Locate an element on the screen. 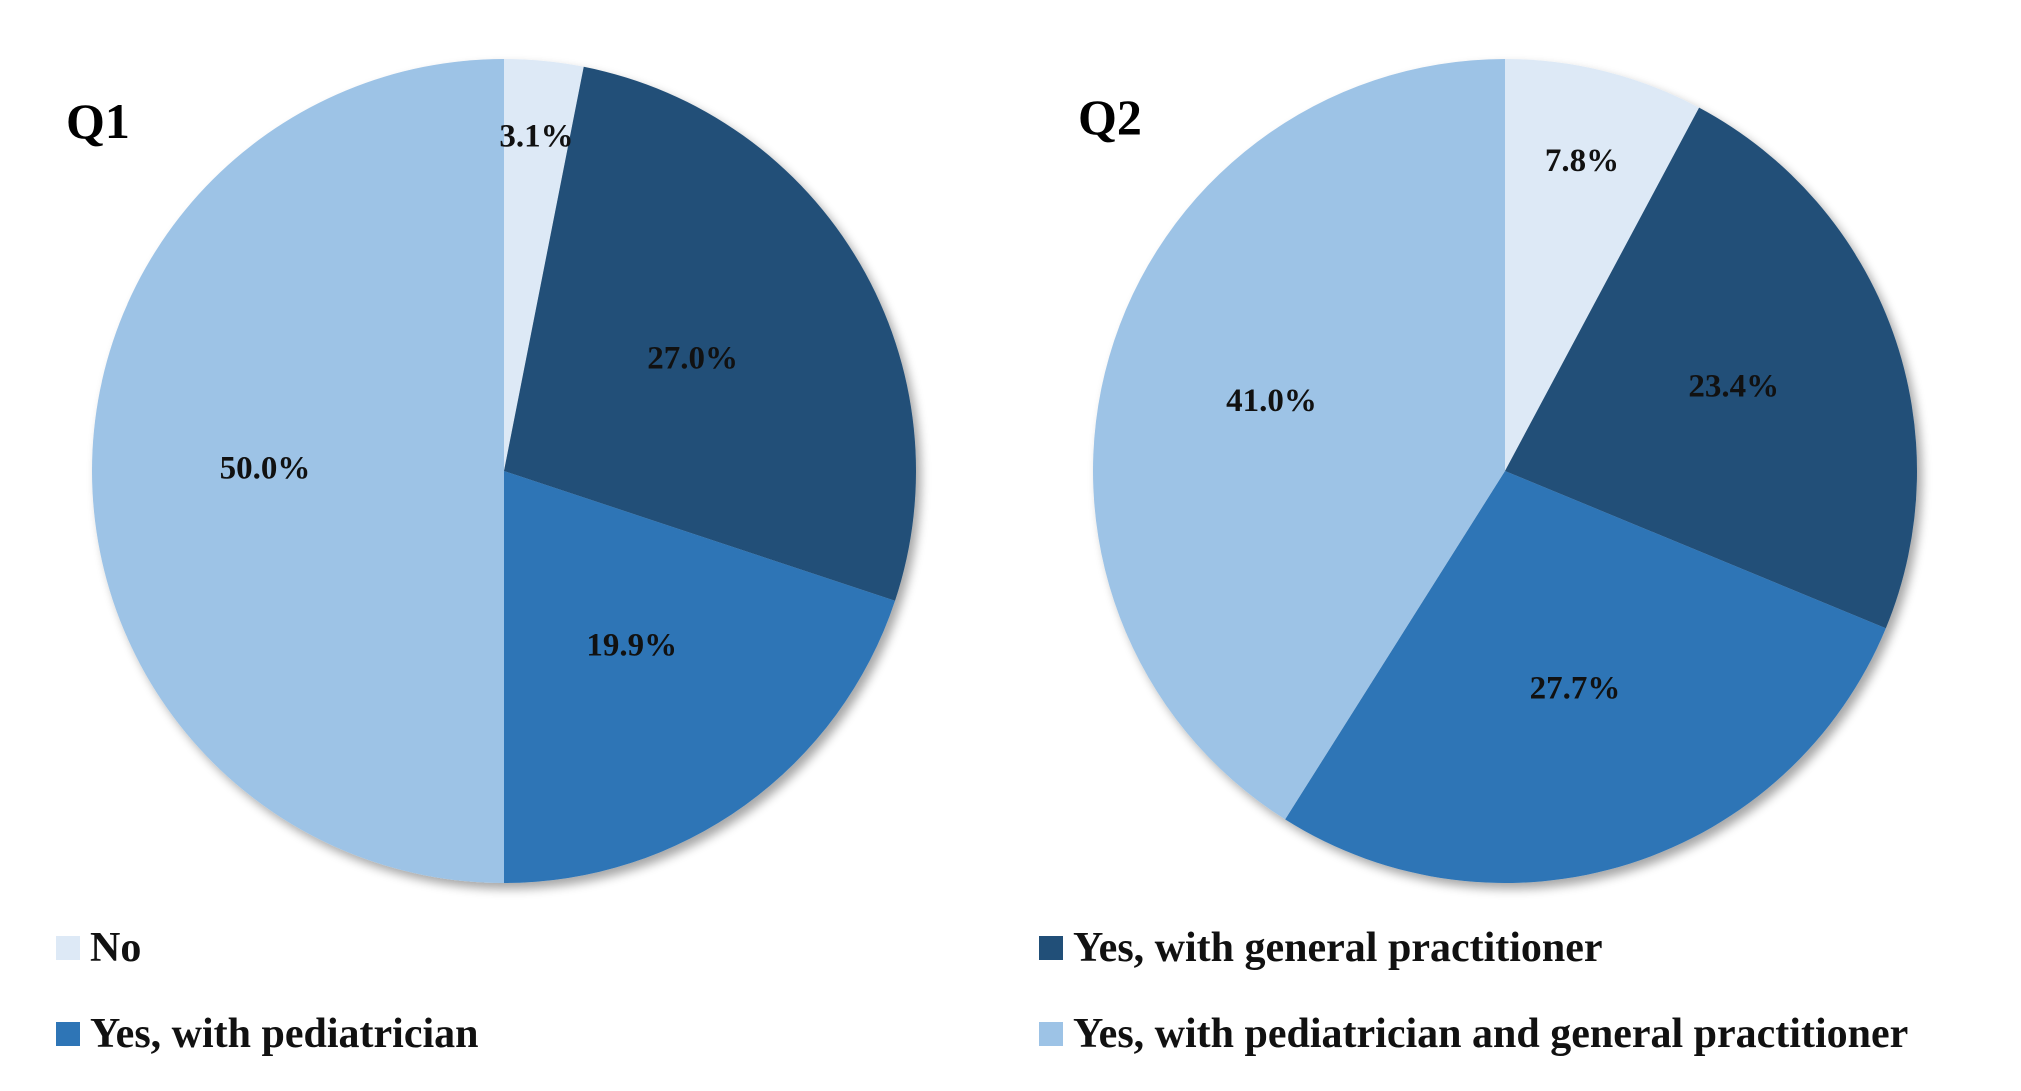  q1-slice-no is located at coordinates (544, 265).